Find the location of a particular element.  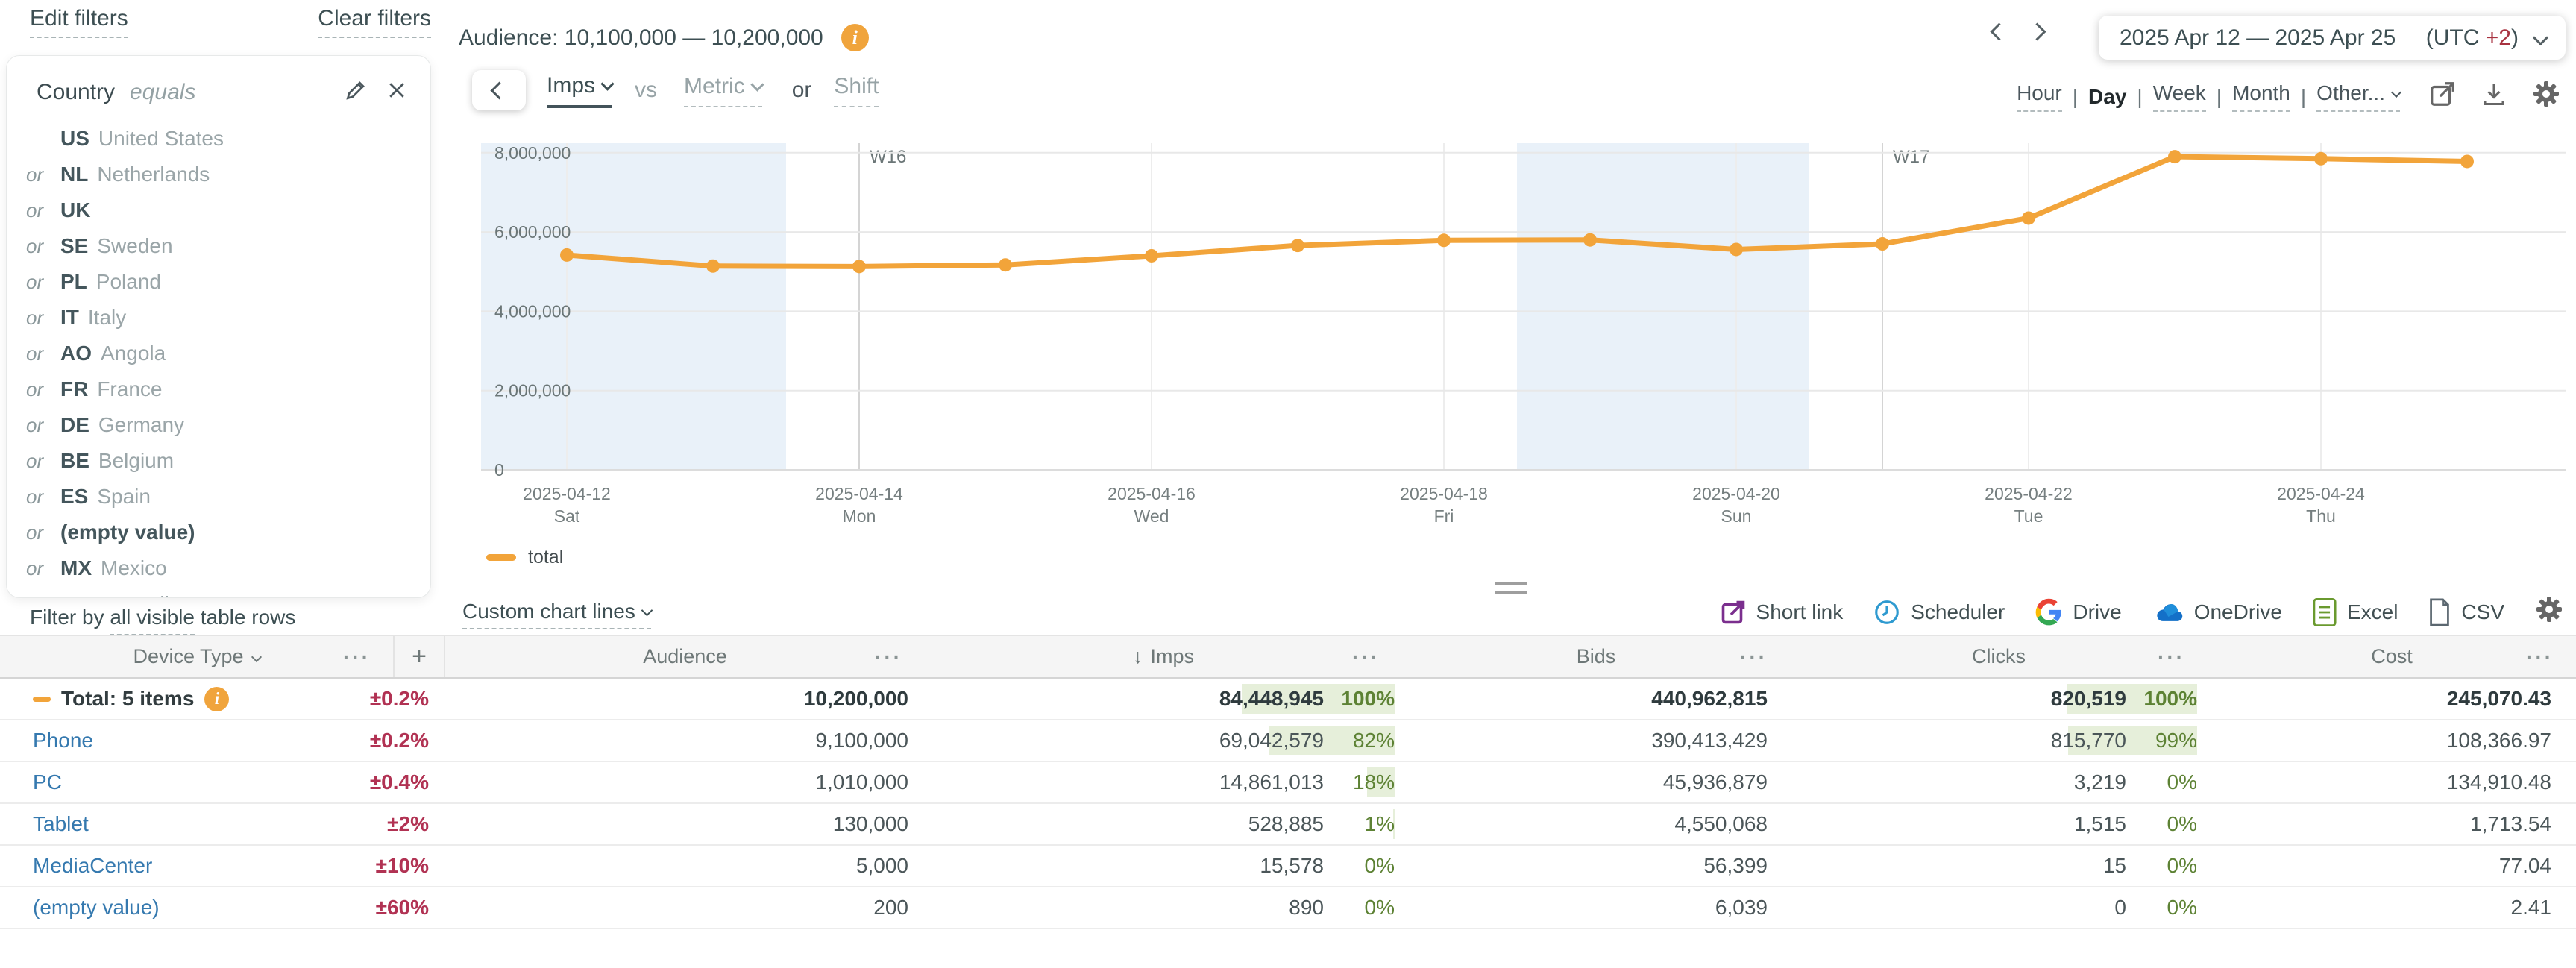

date-range-picker: 2025 Apr 12 — 2025 Apr 25 (UTC +2) is located at coordinates (2333, 38).